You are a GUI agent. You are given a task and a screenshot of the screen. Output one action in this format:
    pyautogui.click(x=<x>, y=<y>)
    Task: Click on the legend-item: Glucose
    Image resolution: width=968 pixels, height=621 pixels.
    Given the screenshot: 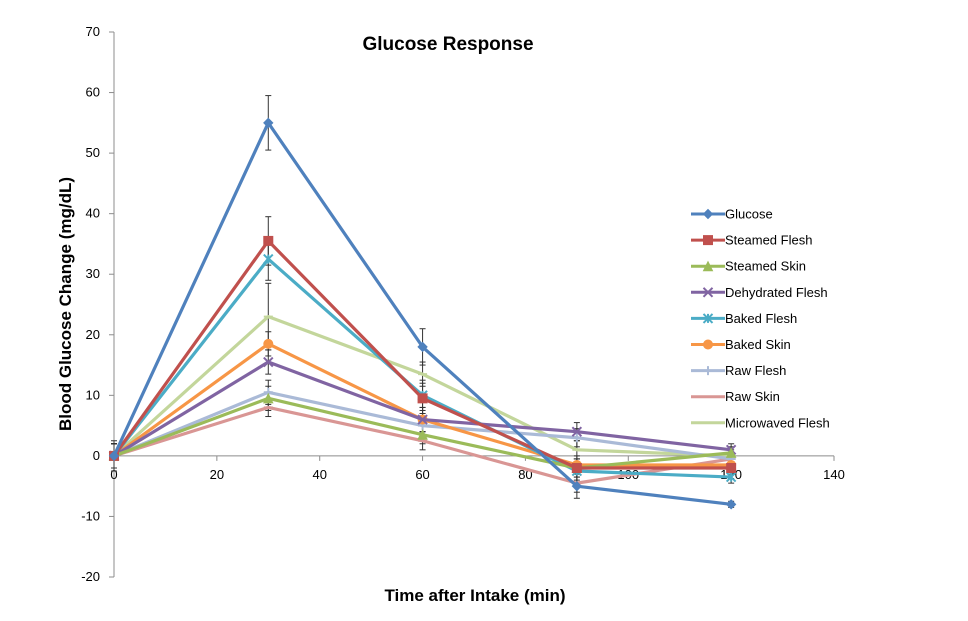 What is the action you would take?
    pyautogui.click(x=732, y=214)
    